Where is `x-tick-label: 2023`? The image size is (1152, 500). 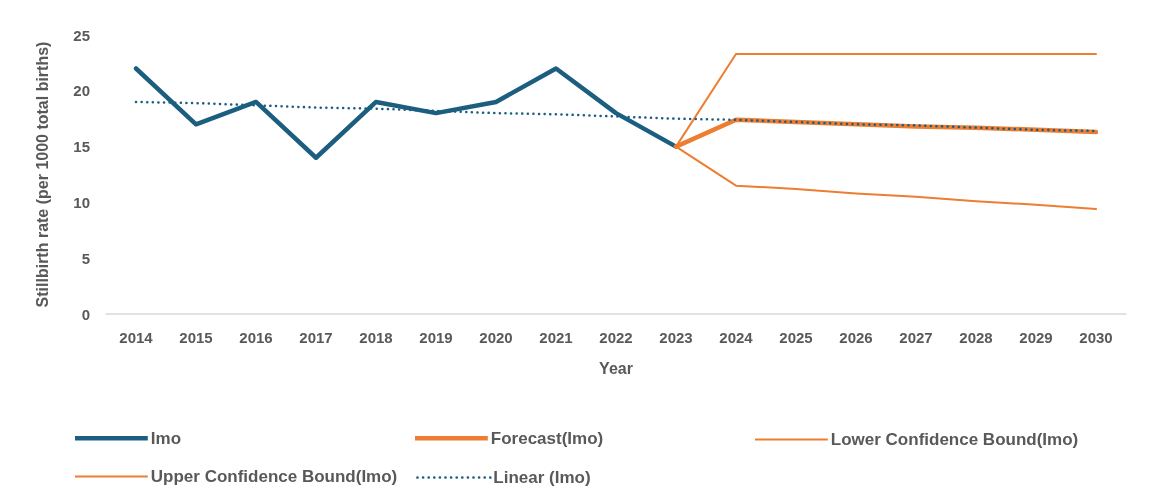
x-tick-label: 2023 is located at coordinates (676, 337).